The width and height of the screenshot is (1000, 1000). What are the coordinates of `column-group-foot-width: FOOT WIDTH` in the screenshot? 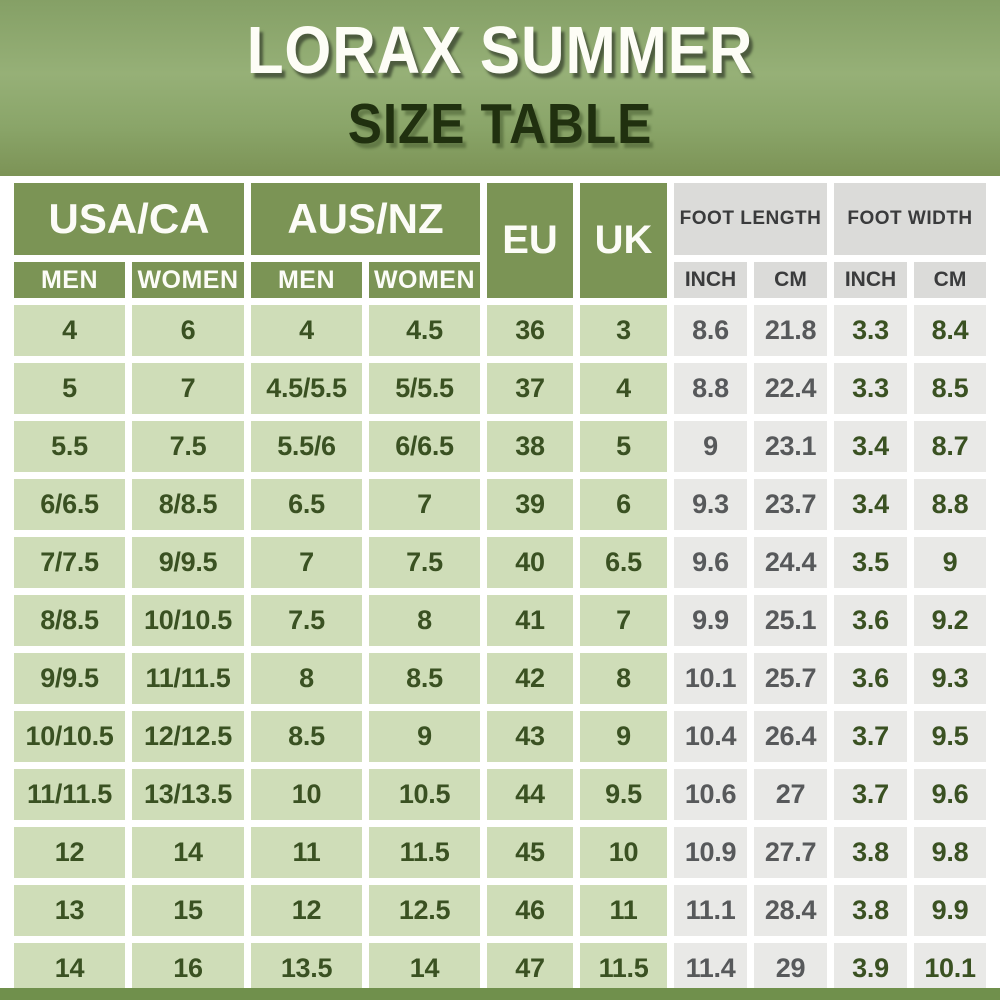 It's located at (910, 219).